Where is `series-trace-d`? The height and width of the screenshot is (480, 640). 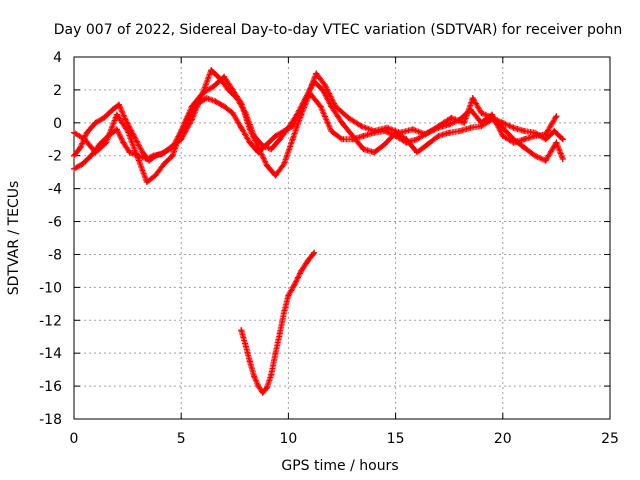 series-trace-d is located at coordinates (278, 322).